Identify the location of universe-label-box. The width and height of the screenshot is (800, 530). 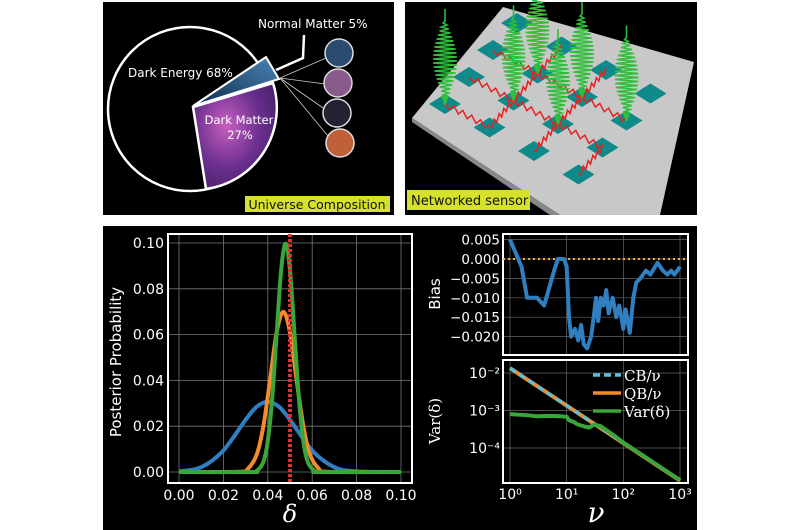
(317, 204).